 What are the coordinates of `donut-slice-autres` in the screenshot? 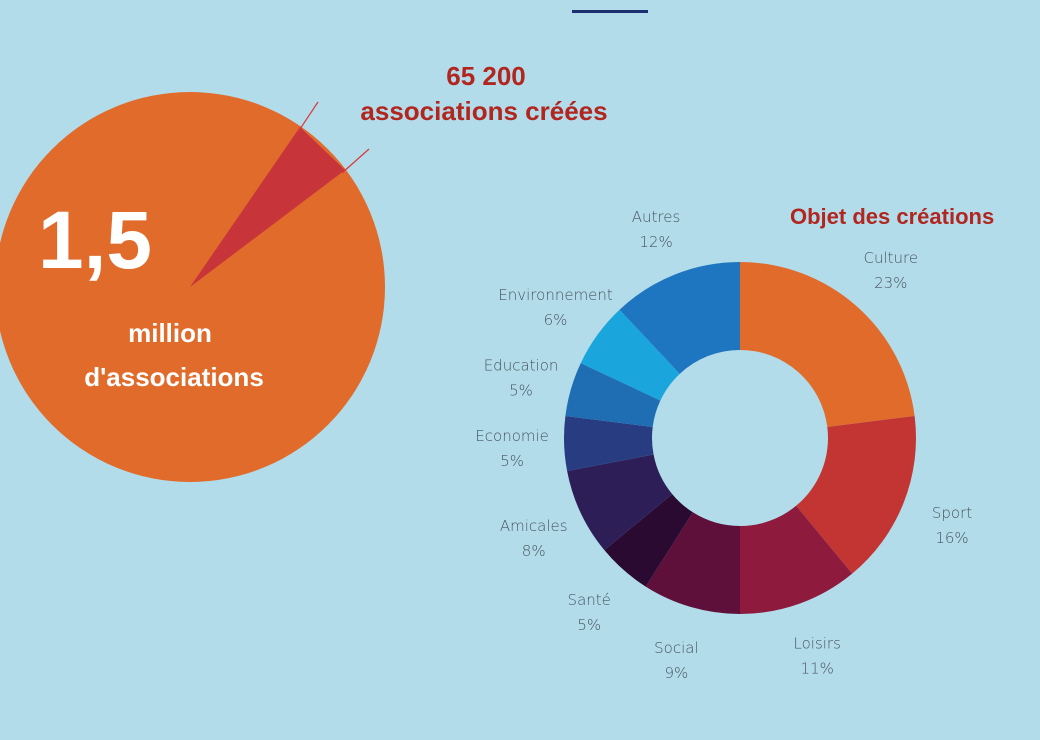 It's located at (679, 318).